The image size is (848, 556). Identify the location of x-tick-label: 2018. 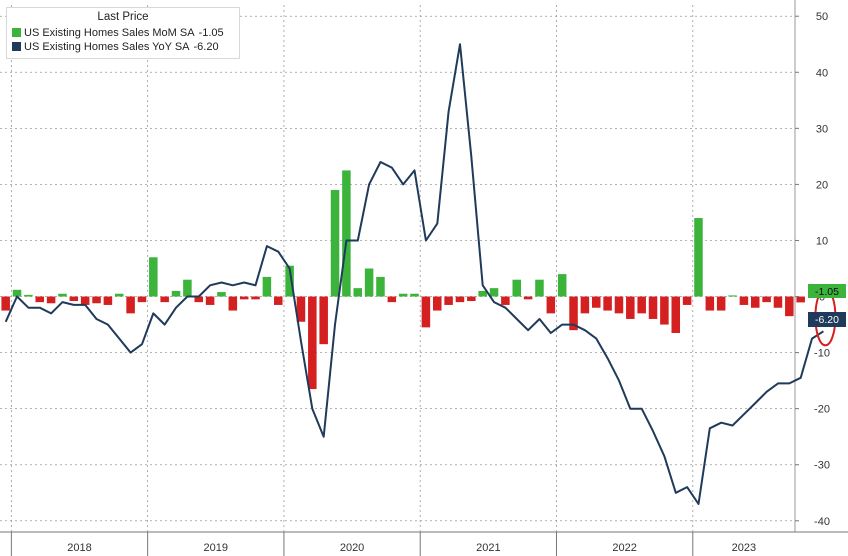
(79, 548).